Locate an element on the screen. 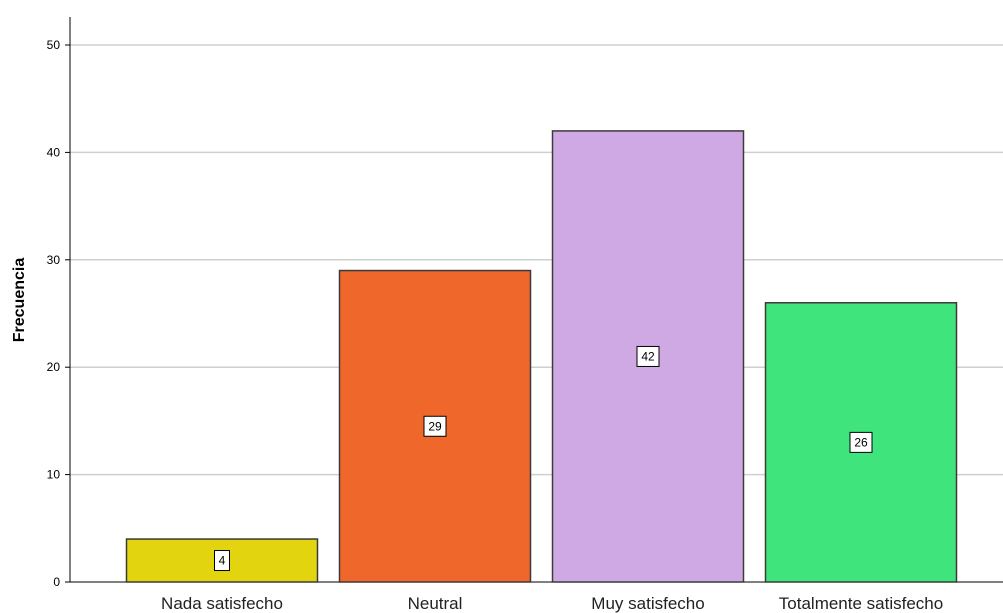 This screenshot has height=613, width=1003. data-label: 29 is located at coordinates (435, 426).